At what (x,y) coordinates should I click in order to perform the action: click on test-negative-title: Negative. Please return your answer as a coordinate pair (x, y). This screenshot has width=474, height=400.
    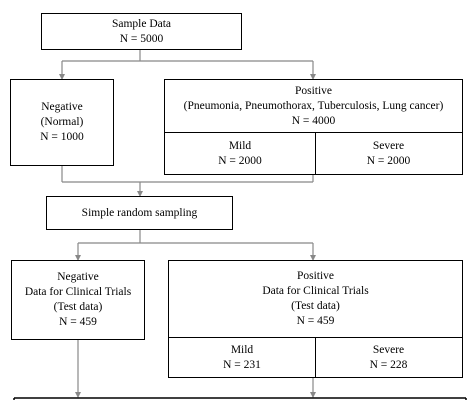
    Looking at the image, I should click on (78, 277).